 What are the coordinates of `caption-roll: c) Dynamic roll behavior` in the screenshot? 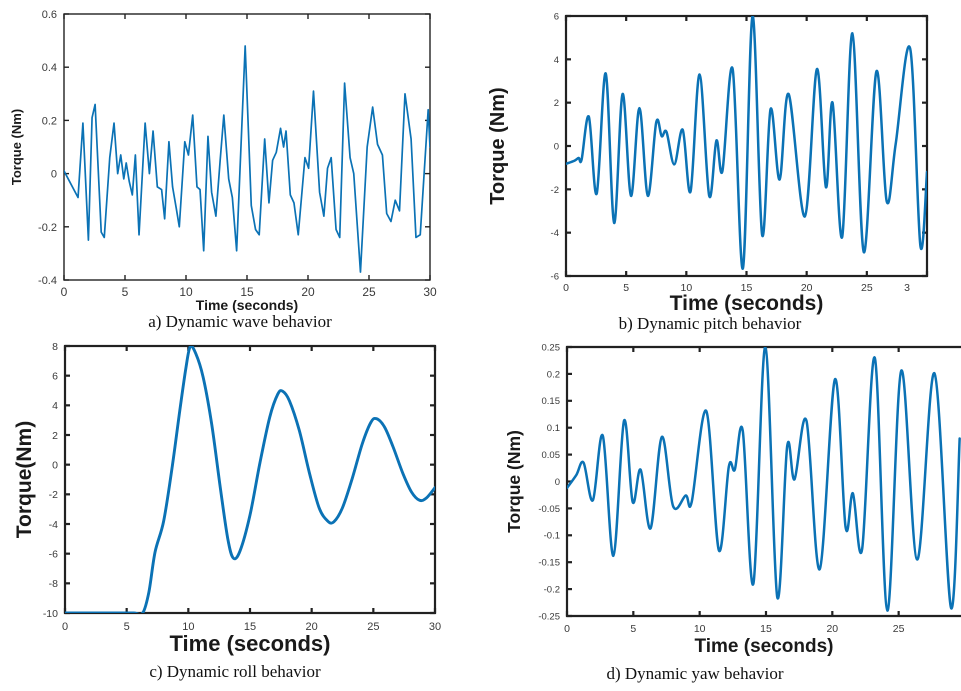 It's located at (235, 671).